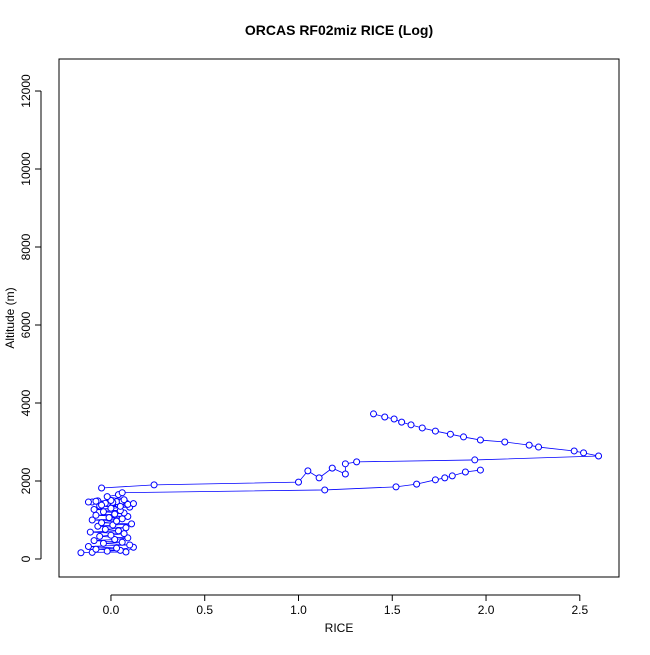 The height and width of the screenshot is (655, 650). I want to click on y-tick-label: 4000, so click(26, 402).